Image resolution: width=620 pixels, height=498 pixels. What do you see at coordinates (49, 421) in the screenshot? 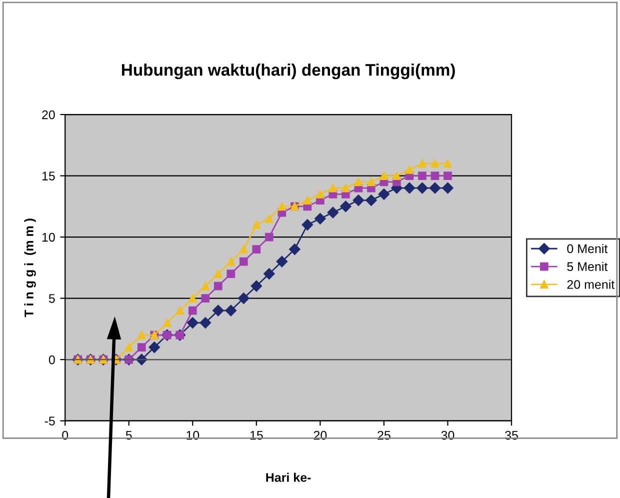
I see `y-tick-label: -5` at bounding box center [49, 421].